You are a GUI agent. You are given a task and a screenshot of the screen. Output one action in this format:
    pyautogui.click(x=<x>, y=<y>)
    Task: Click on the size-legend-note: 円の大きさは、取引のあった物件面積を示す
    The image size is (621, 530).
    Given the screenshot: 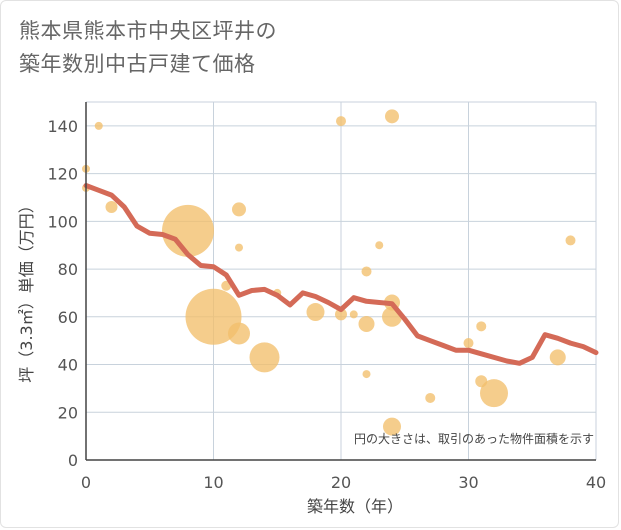 What is the action you would take?
    pyautogui.click(x=474, y=438)
    